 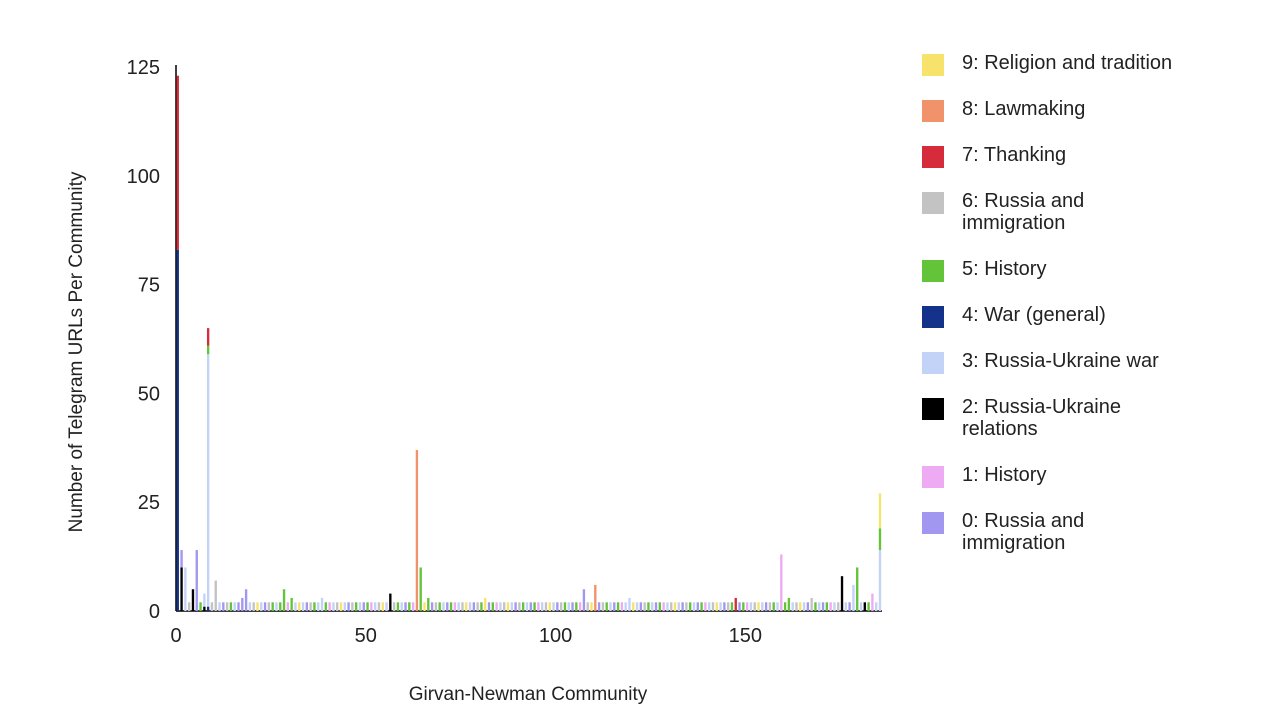 I want to click on y-tick-label: 125, so click(x=143, y=68).